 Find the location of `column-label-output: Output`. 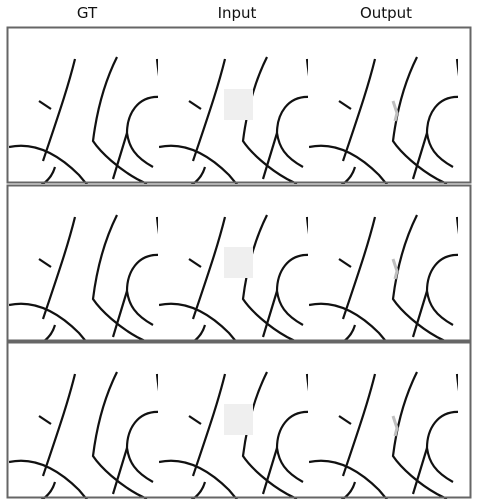

column-label-output: Output is located at coordinates (386, 13).